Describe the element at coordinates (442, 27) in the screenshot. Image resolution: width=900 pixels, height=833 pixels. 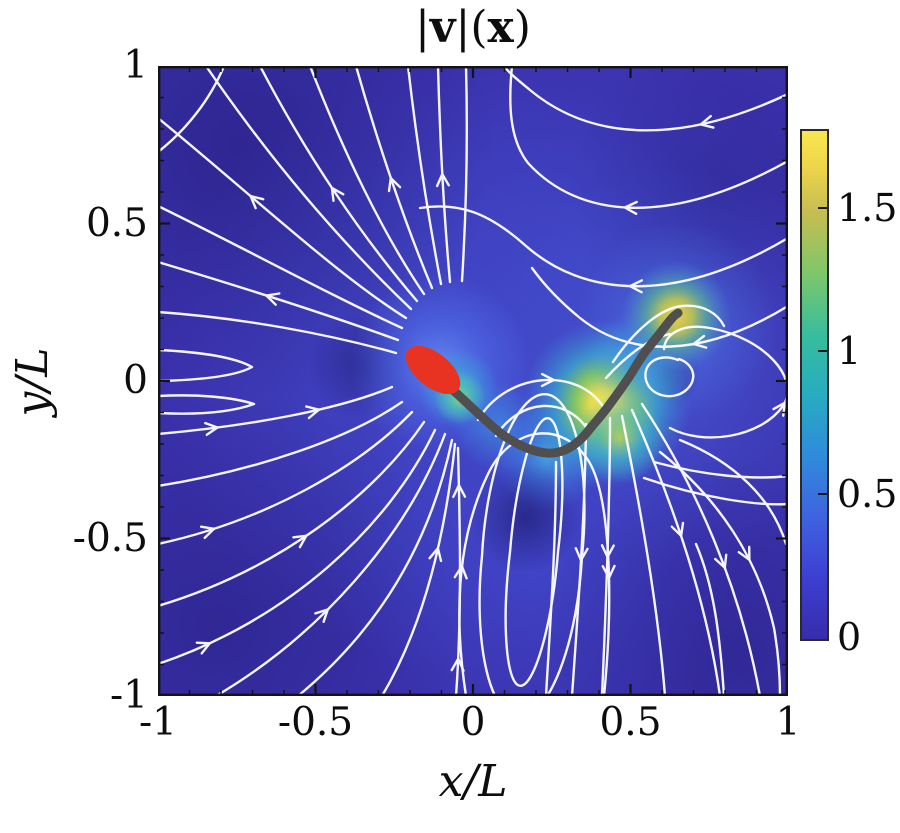
I see `title-part: v` at that location.